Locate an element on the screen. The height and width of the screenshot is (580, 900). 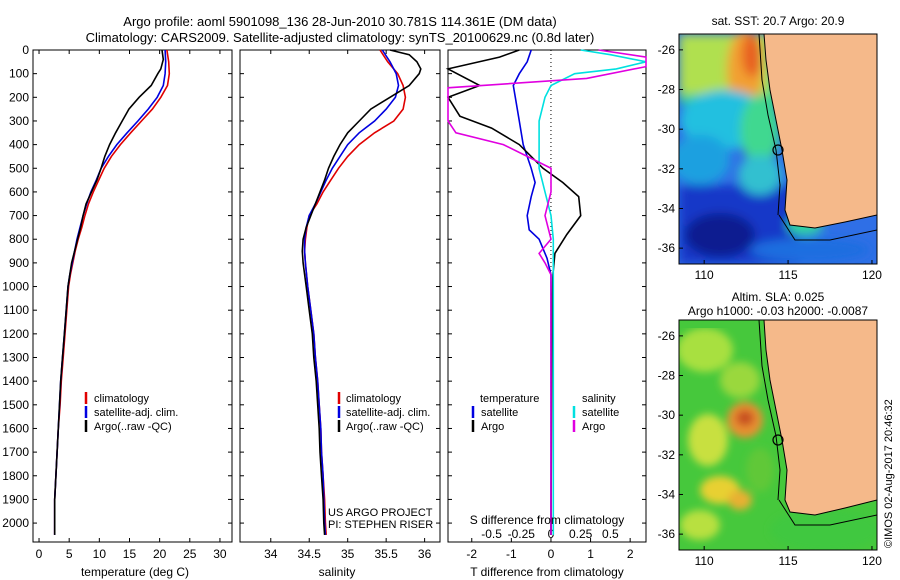
y-tick-label: 100 is located at coordinates (19, 74).